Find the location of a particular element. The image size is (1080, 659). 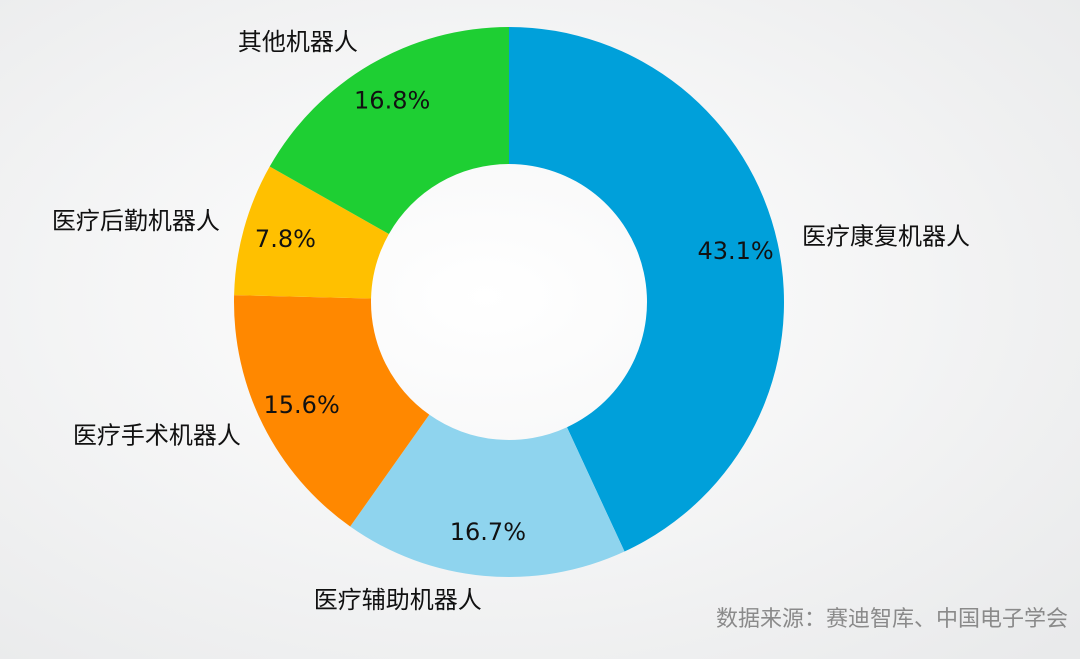

category-label: 其他机器人 is located at coordinates (298, 42).